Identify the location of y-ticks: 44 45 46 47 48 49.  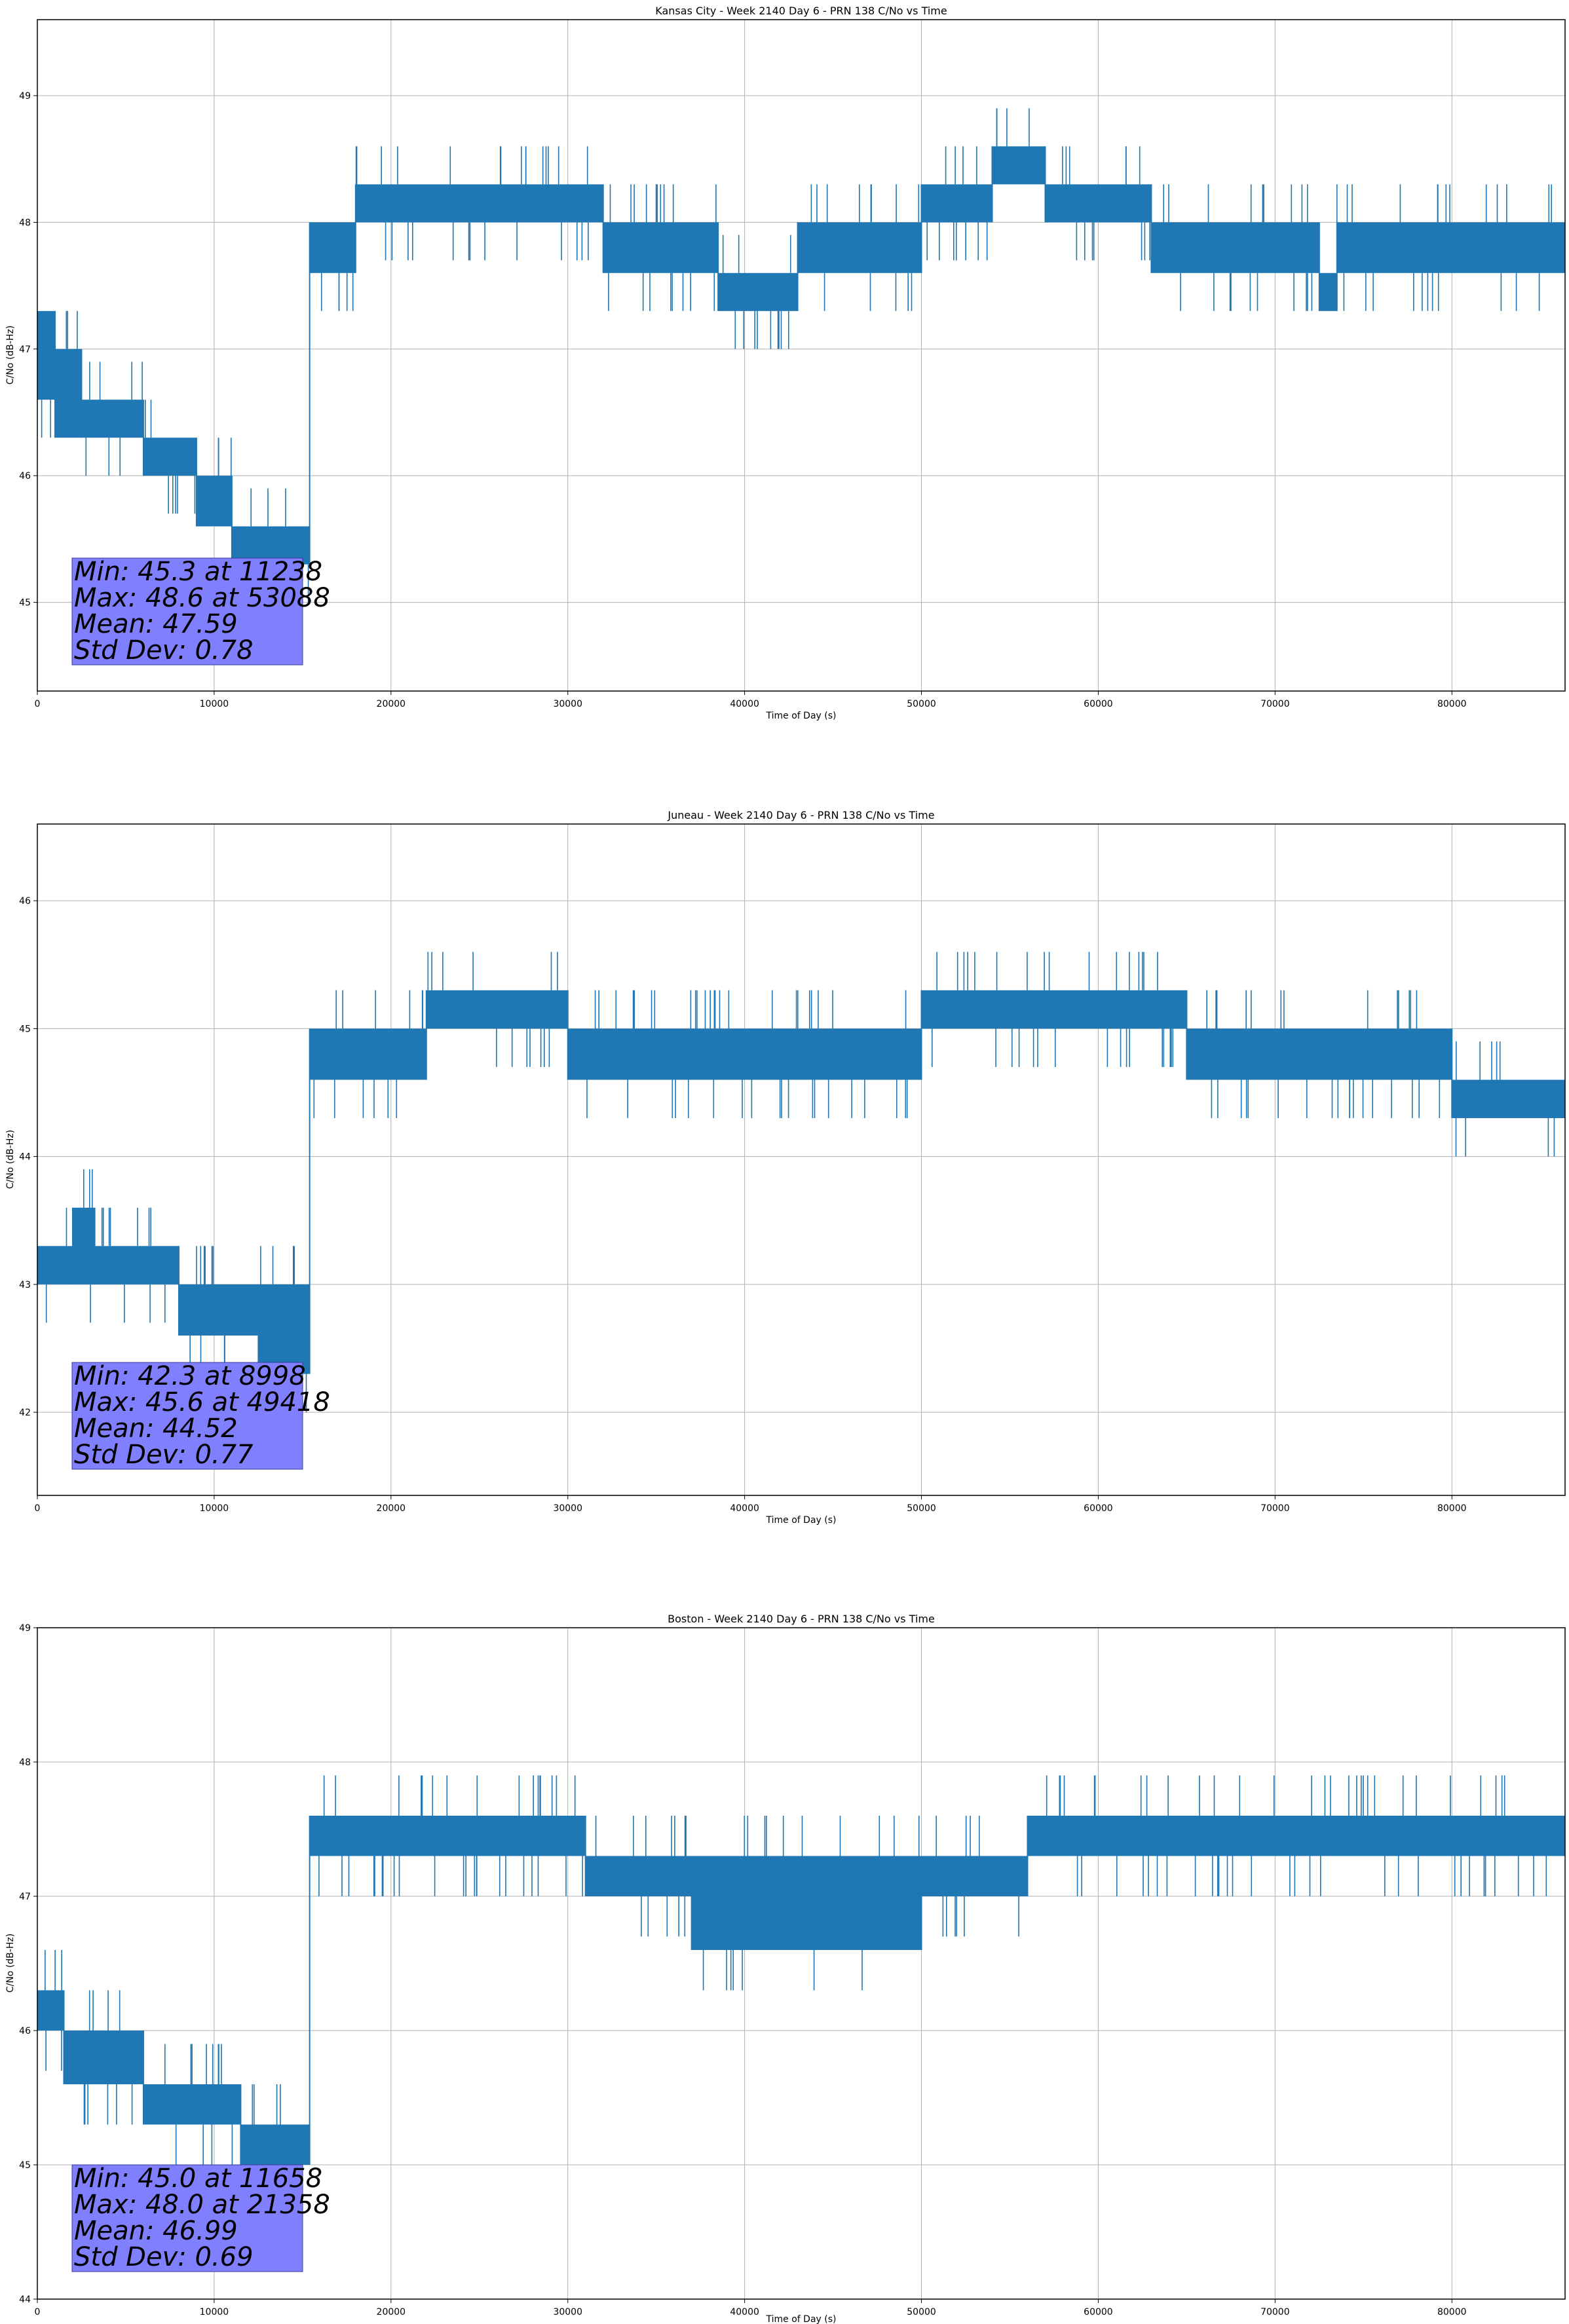
(28, 1964).